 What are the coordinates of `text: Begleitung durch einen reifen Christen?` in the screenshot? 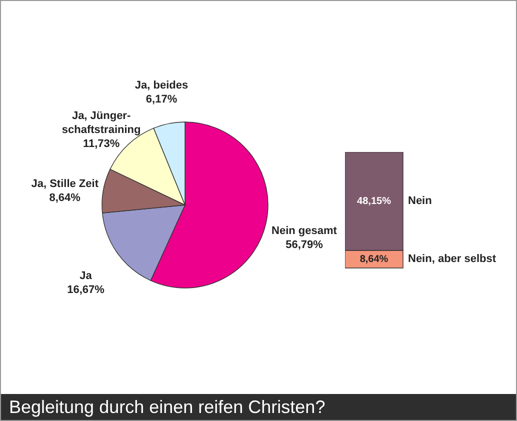 It's located at (258, 407).